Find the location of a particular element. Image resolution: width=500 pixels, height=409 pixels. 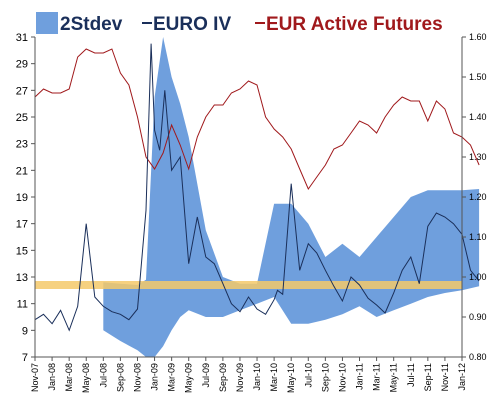

left-tick-label: 21 is located at coordinates (22, 171).